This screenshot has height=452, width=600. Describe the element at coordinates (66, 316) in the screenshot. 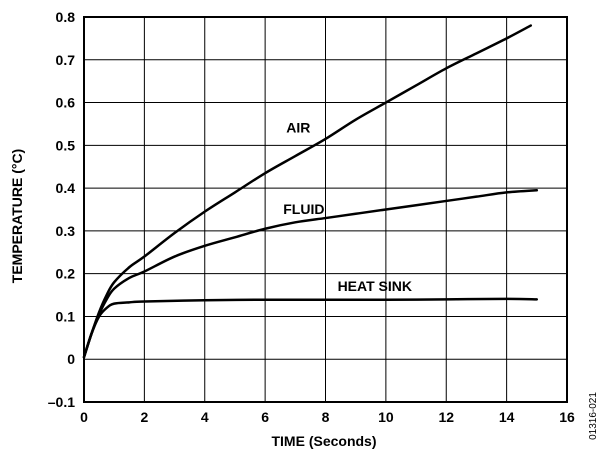

I see `y-tick-label: 0.1` at that location.